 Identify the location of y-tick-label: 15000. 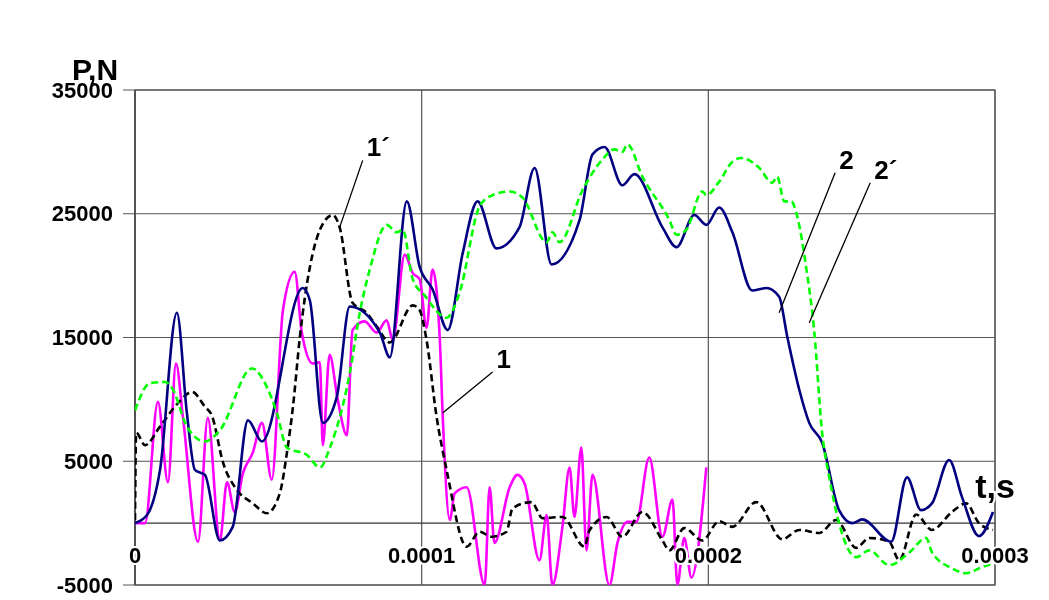
(82, 337).